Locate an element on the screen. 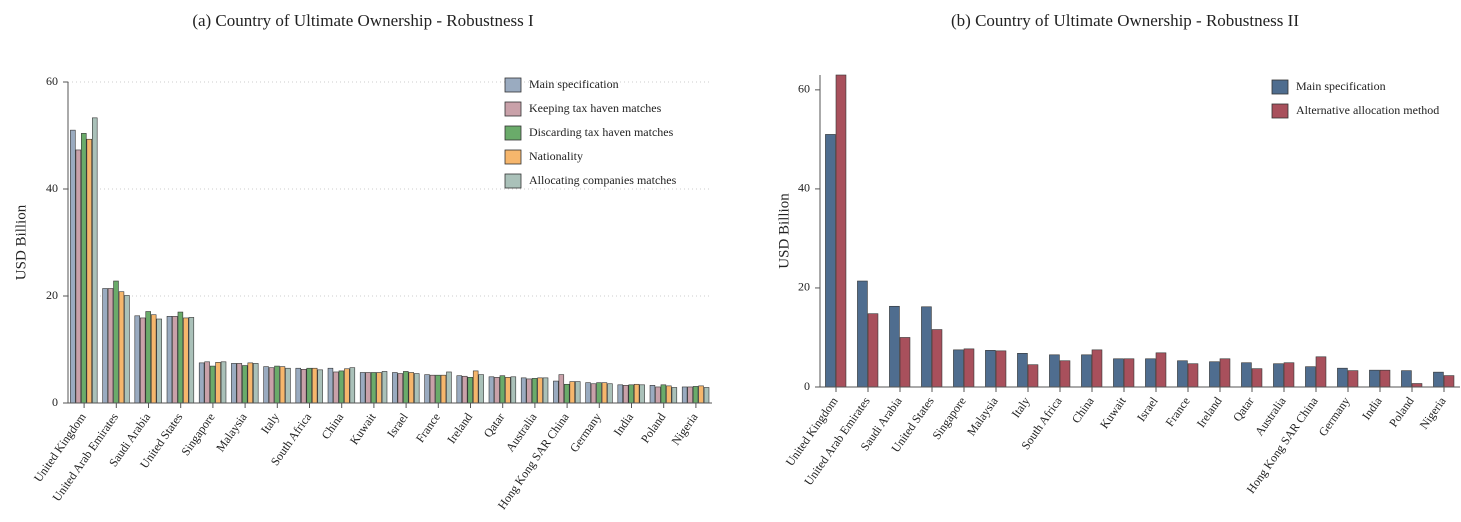  x-tick-label: India is located at coordinates (624, 424).